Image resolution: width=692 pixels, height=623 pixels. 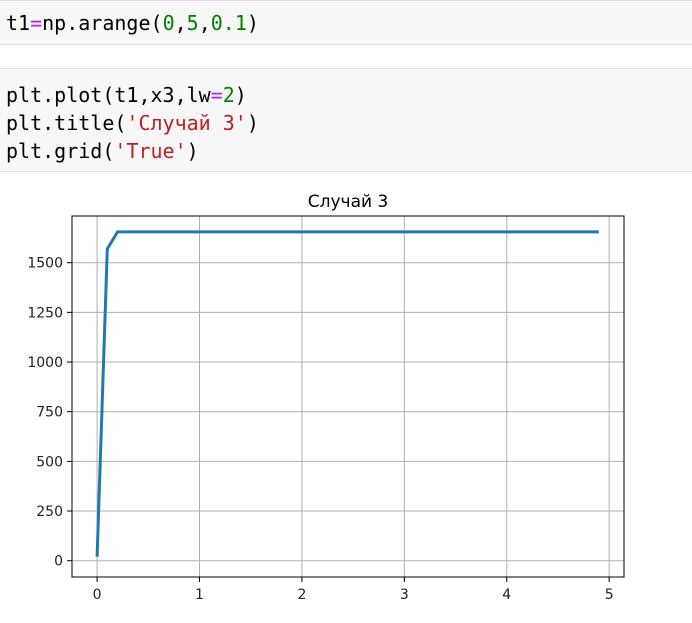 What do you see at coordinates (348, 202) in the screenshot?
I see `chart-title: Случай 3` at bounding box center [348, 202].